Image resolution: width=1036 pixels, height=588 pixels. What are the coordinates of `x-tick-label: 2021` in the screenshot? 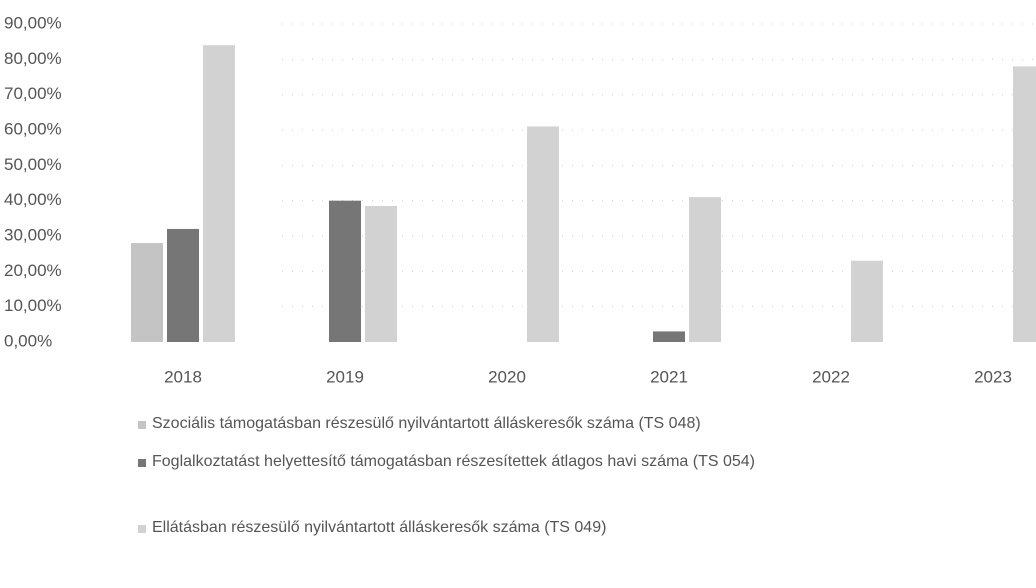 It's located at (669, 376).